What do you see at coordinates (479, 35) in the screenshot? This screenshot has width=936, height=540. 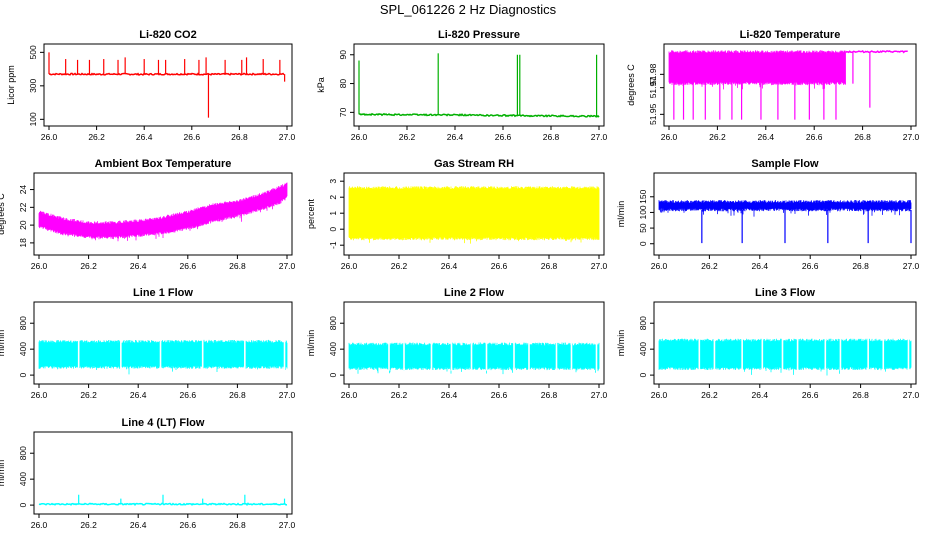 I see `chart-title: Li-820 Pressure` at bounding box center [479, 35].